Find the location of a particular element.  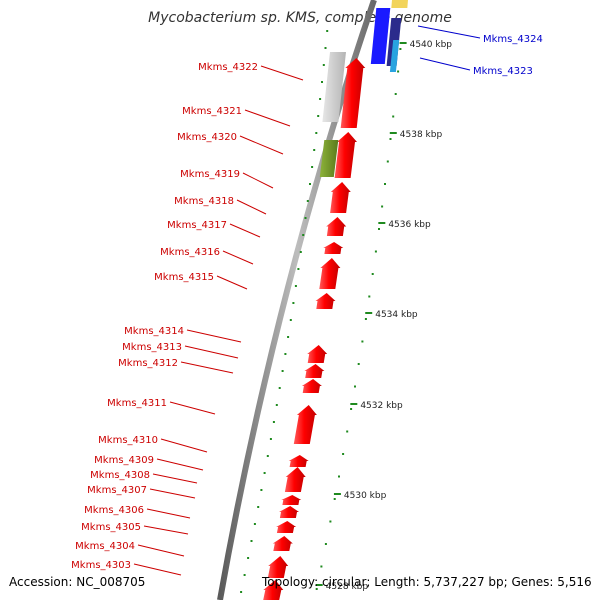

kbp-label: 4530 kbp is located at coordinates (365, 496).